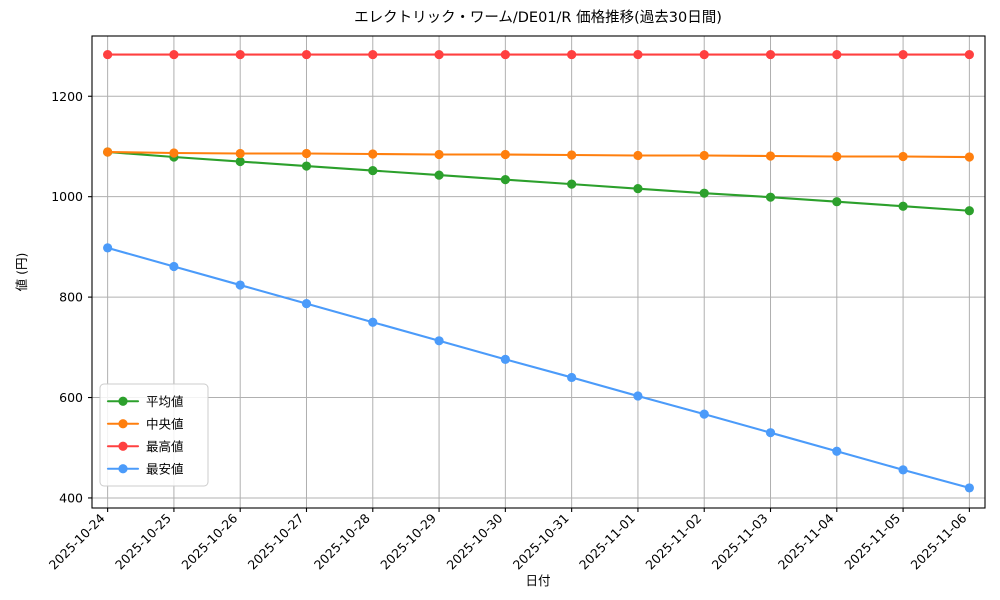 This screenshot has height=600, width=1000. Describe the element at coordinates (537, 580) in the screenshot. I see `x-axis-label: 日付` at that location.